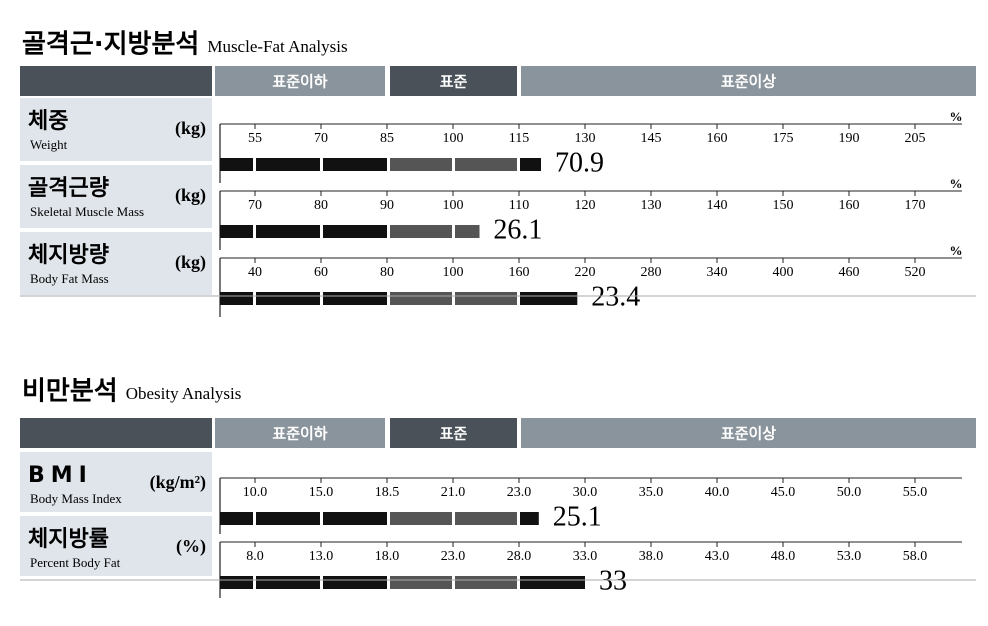 The height and width of the screenshot is (626, 988). I want to click on tick-label: 110, so click(519, 205).